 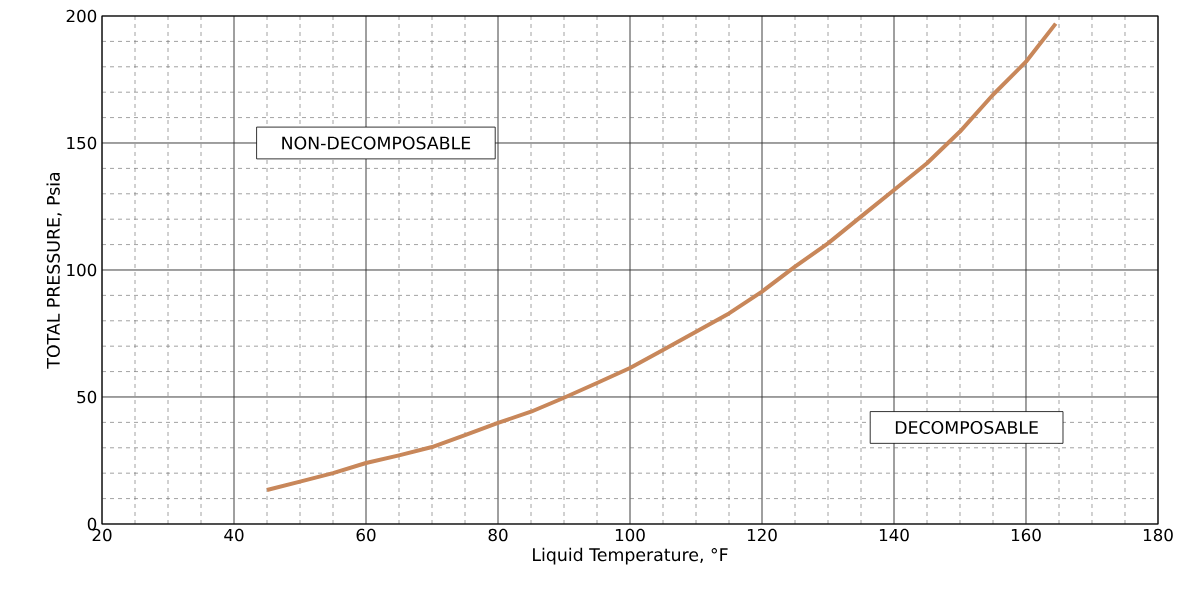 What do you see at coordinates (376, 143) in the screenshot?
I see `annotation: NON-DECOMPOSABLE` at bounding box center [376, 143].